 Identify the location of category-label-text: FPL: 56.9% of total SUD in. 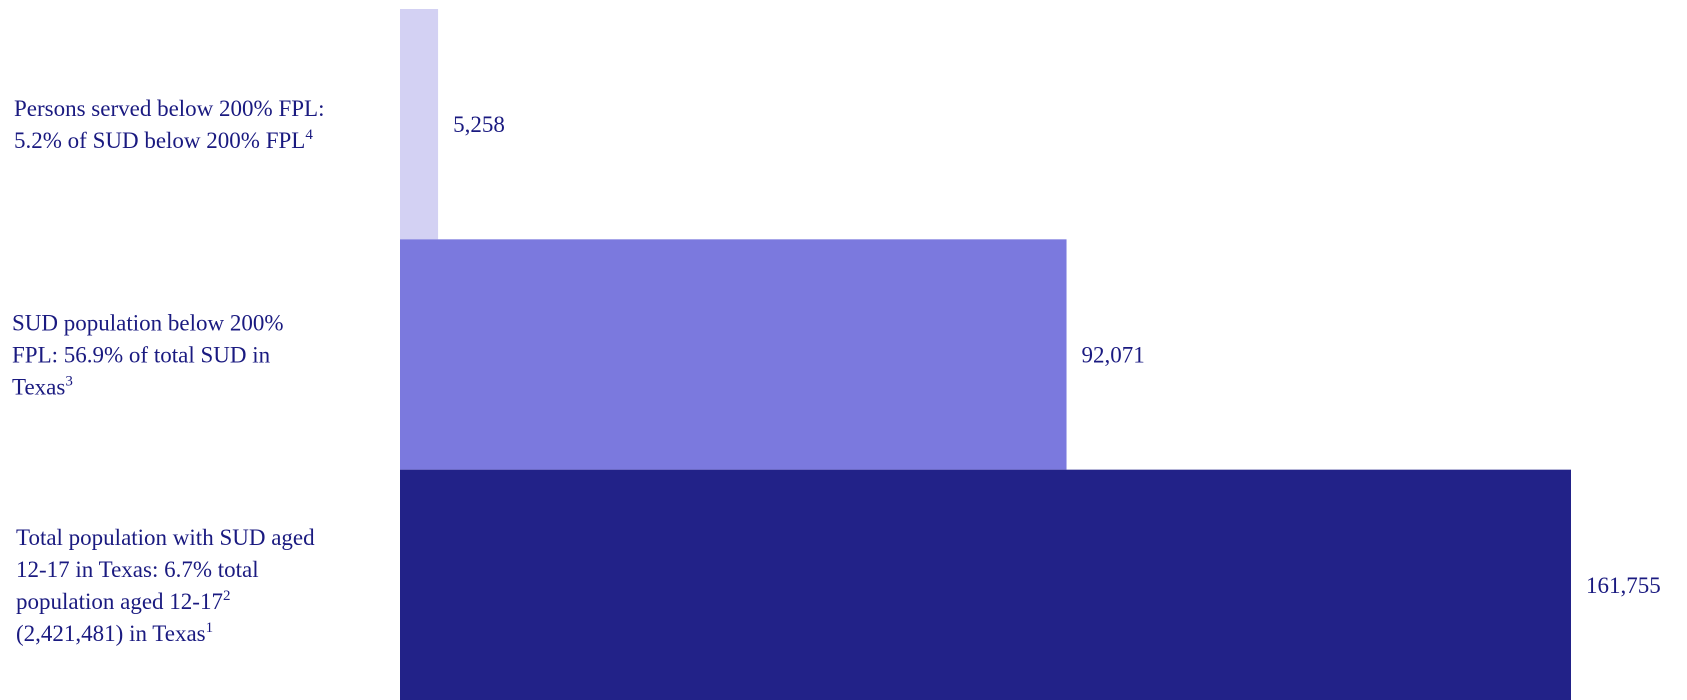
(141, 355).